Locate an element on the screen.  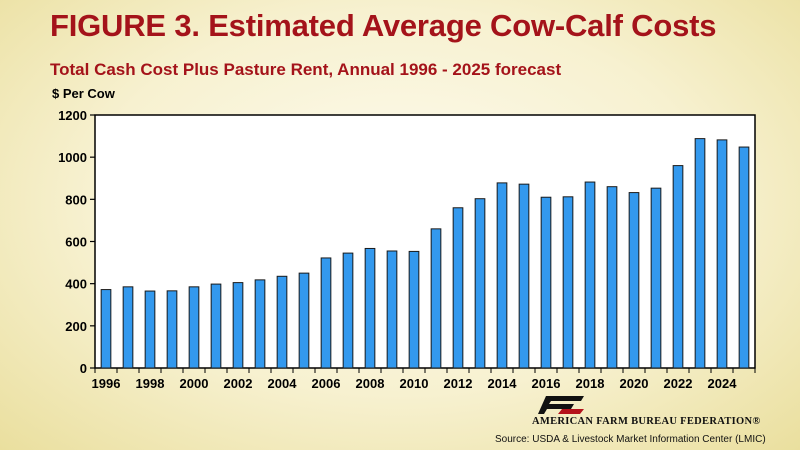
logo-text: AMERICAN FARM BUREAU FEDERATION® is located at coordinates (646, 421).